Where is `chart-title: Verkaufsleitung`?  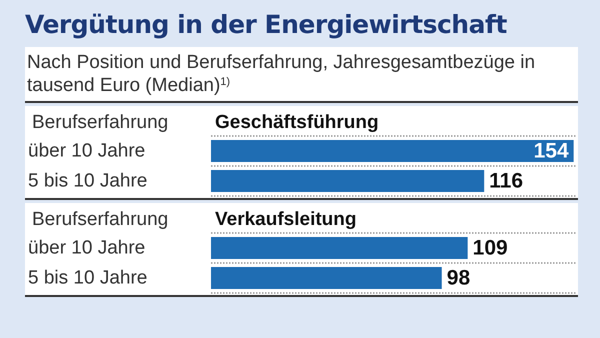
chart-title: Verkaufsleitung is located at coordinates (285, 219).